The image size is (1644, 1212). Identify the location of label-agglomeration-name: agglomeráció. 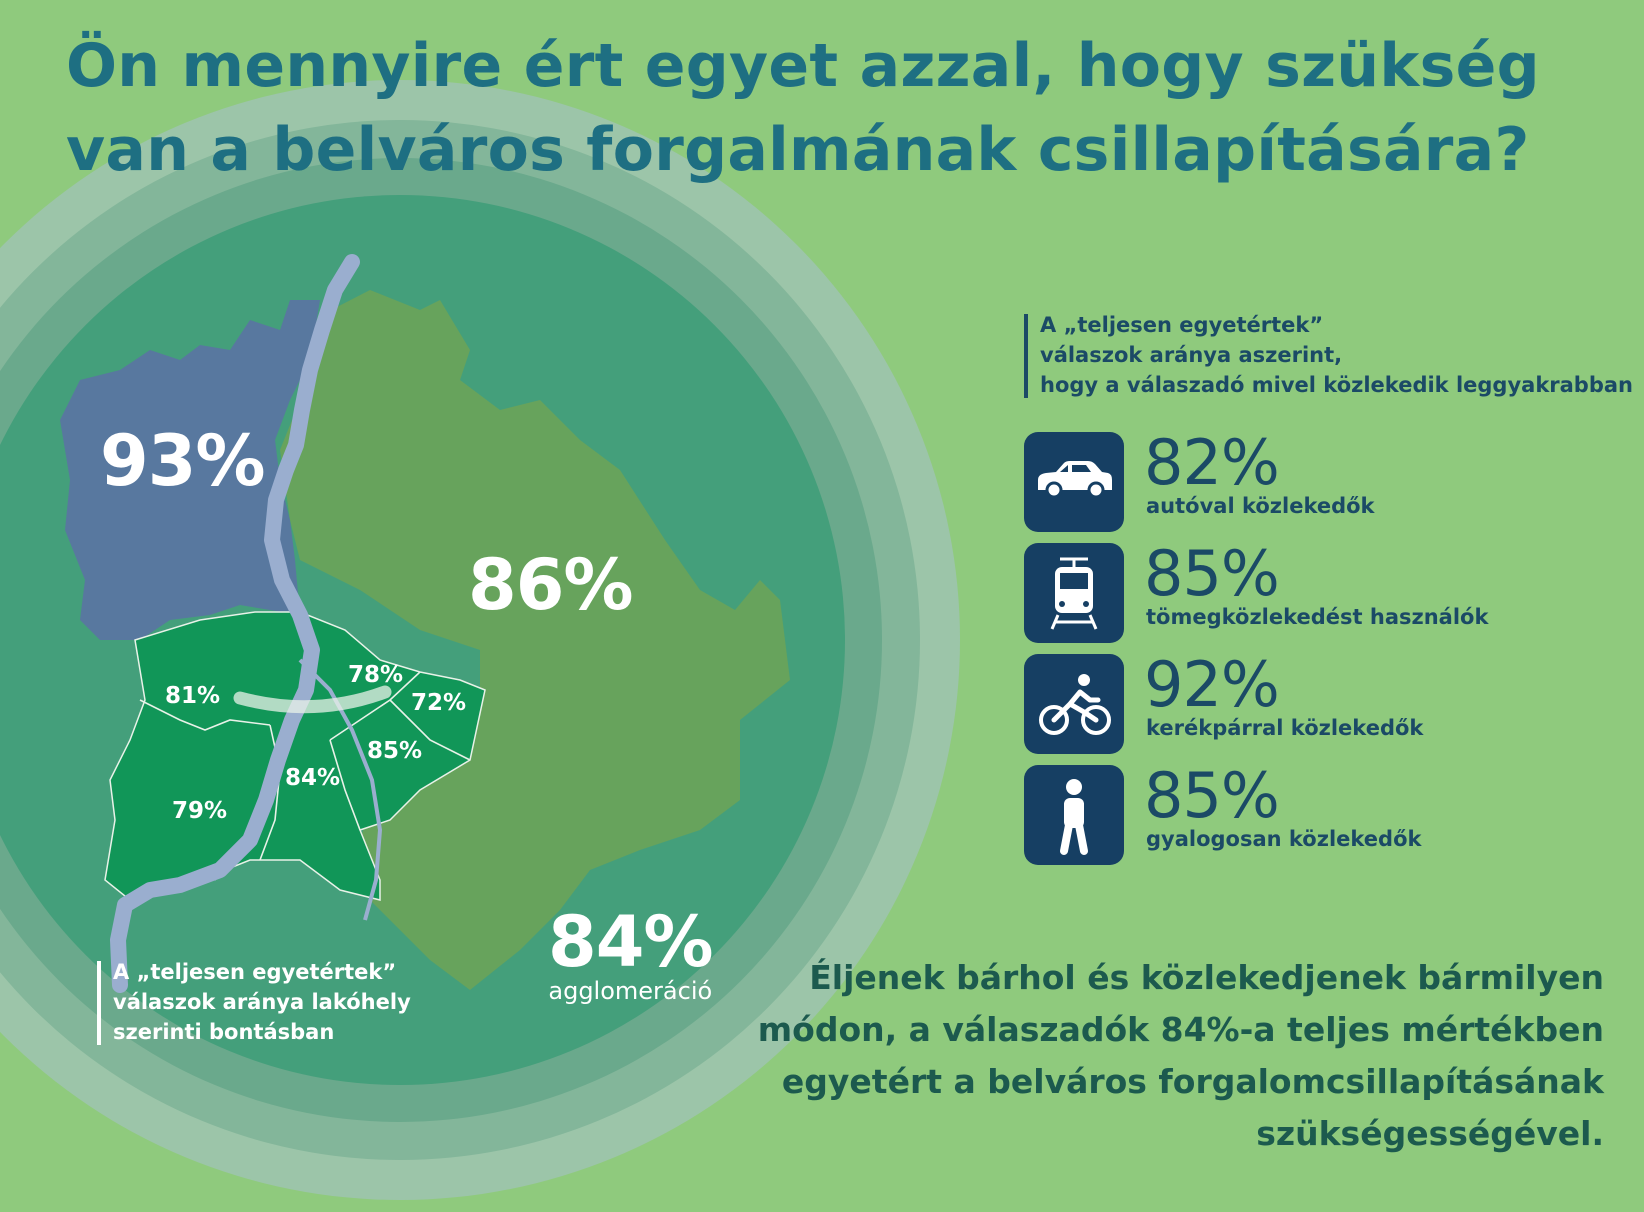
(630, 991).